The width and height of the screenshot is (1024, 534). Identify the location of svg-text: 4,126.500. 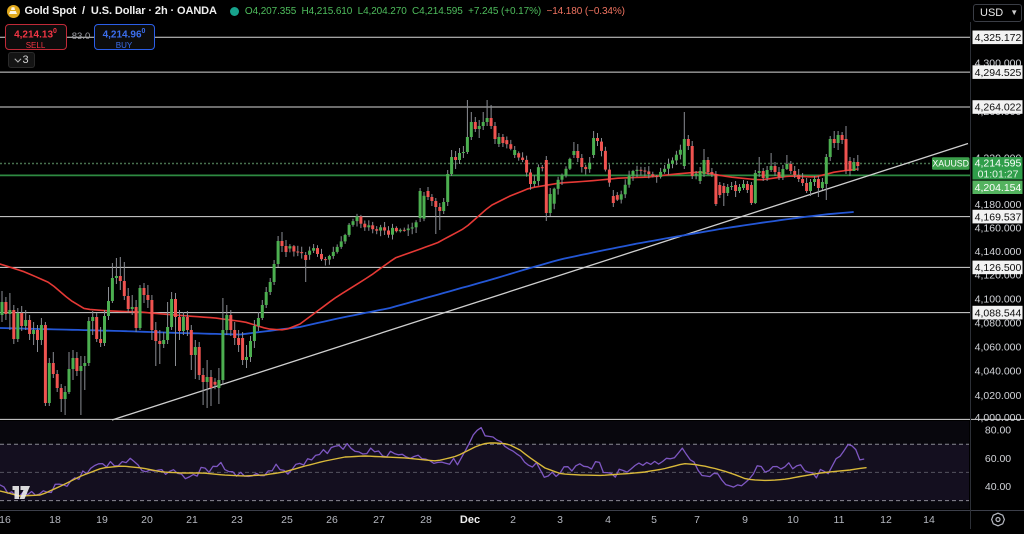
(998, 268).